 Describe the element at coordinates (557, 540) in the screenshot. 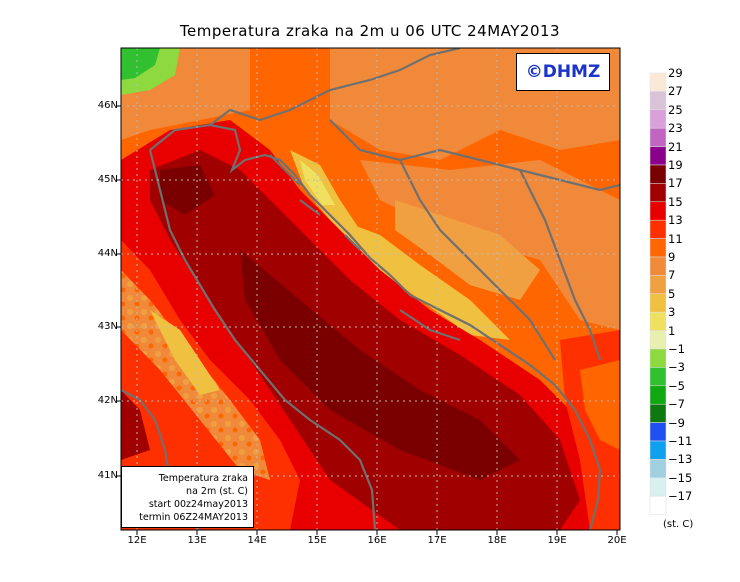

I see `lon-label-19e: 19E` at that location.